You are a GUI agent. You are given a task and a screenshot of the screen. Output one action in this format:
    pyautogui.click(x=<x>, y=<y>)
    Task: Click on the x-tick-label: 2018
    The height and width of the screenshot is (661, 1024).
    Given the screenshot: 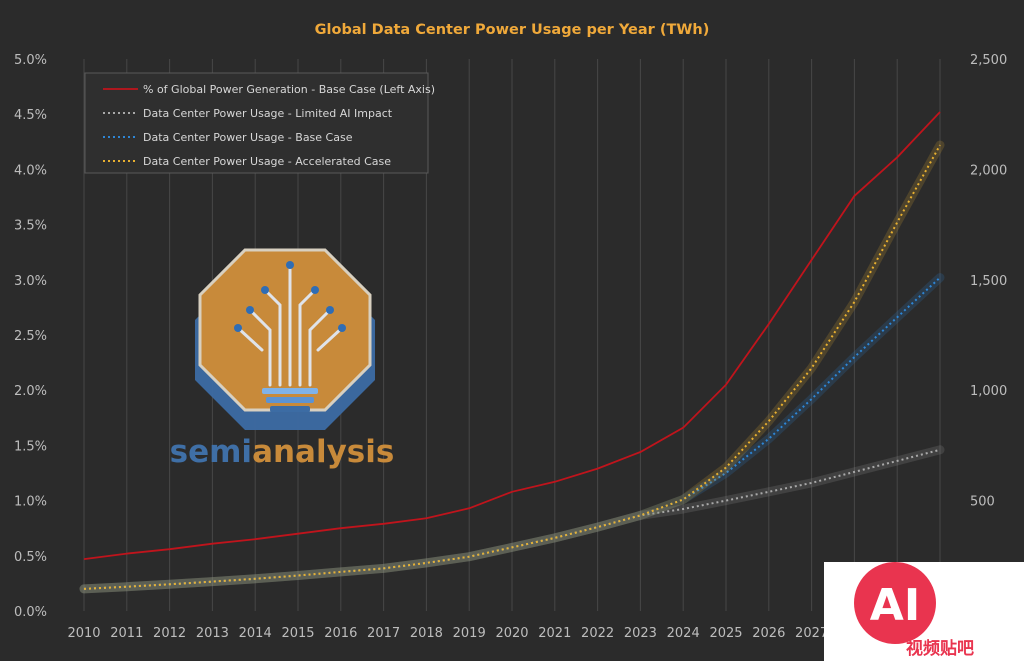 What is the action you would take?
    pyautogui.click(x=426, y=633)
    